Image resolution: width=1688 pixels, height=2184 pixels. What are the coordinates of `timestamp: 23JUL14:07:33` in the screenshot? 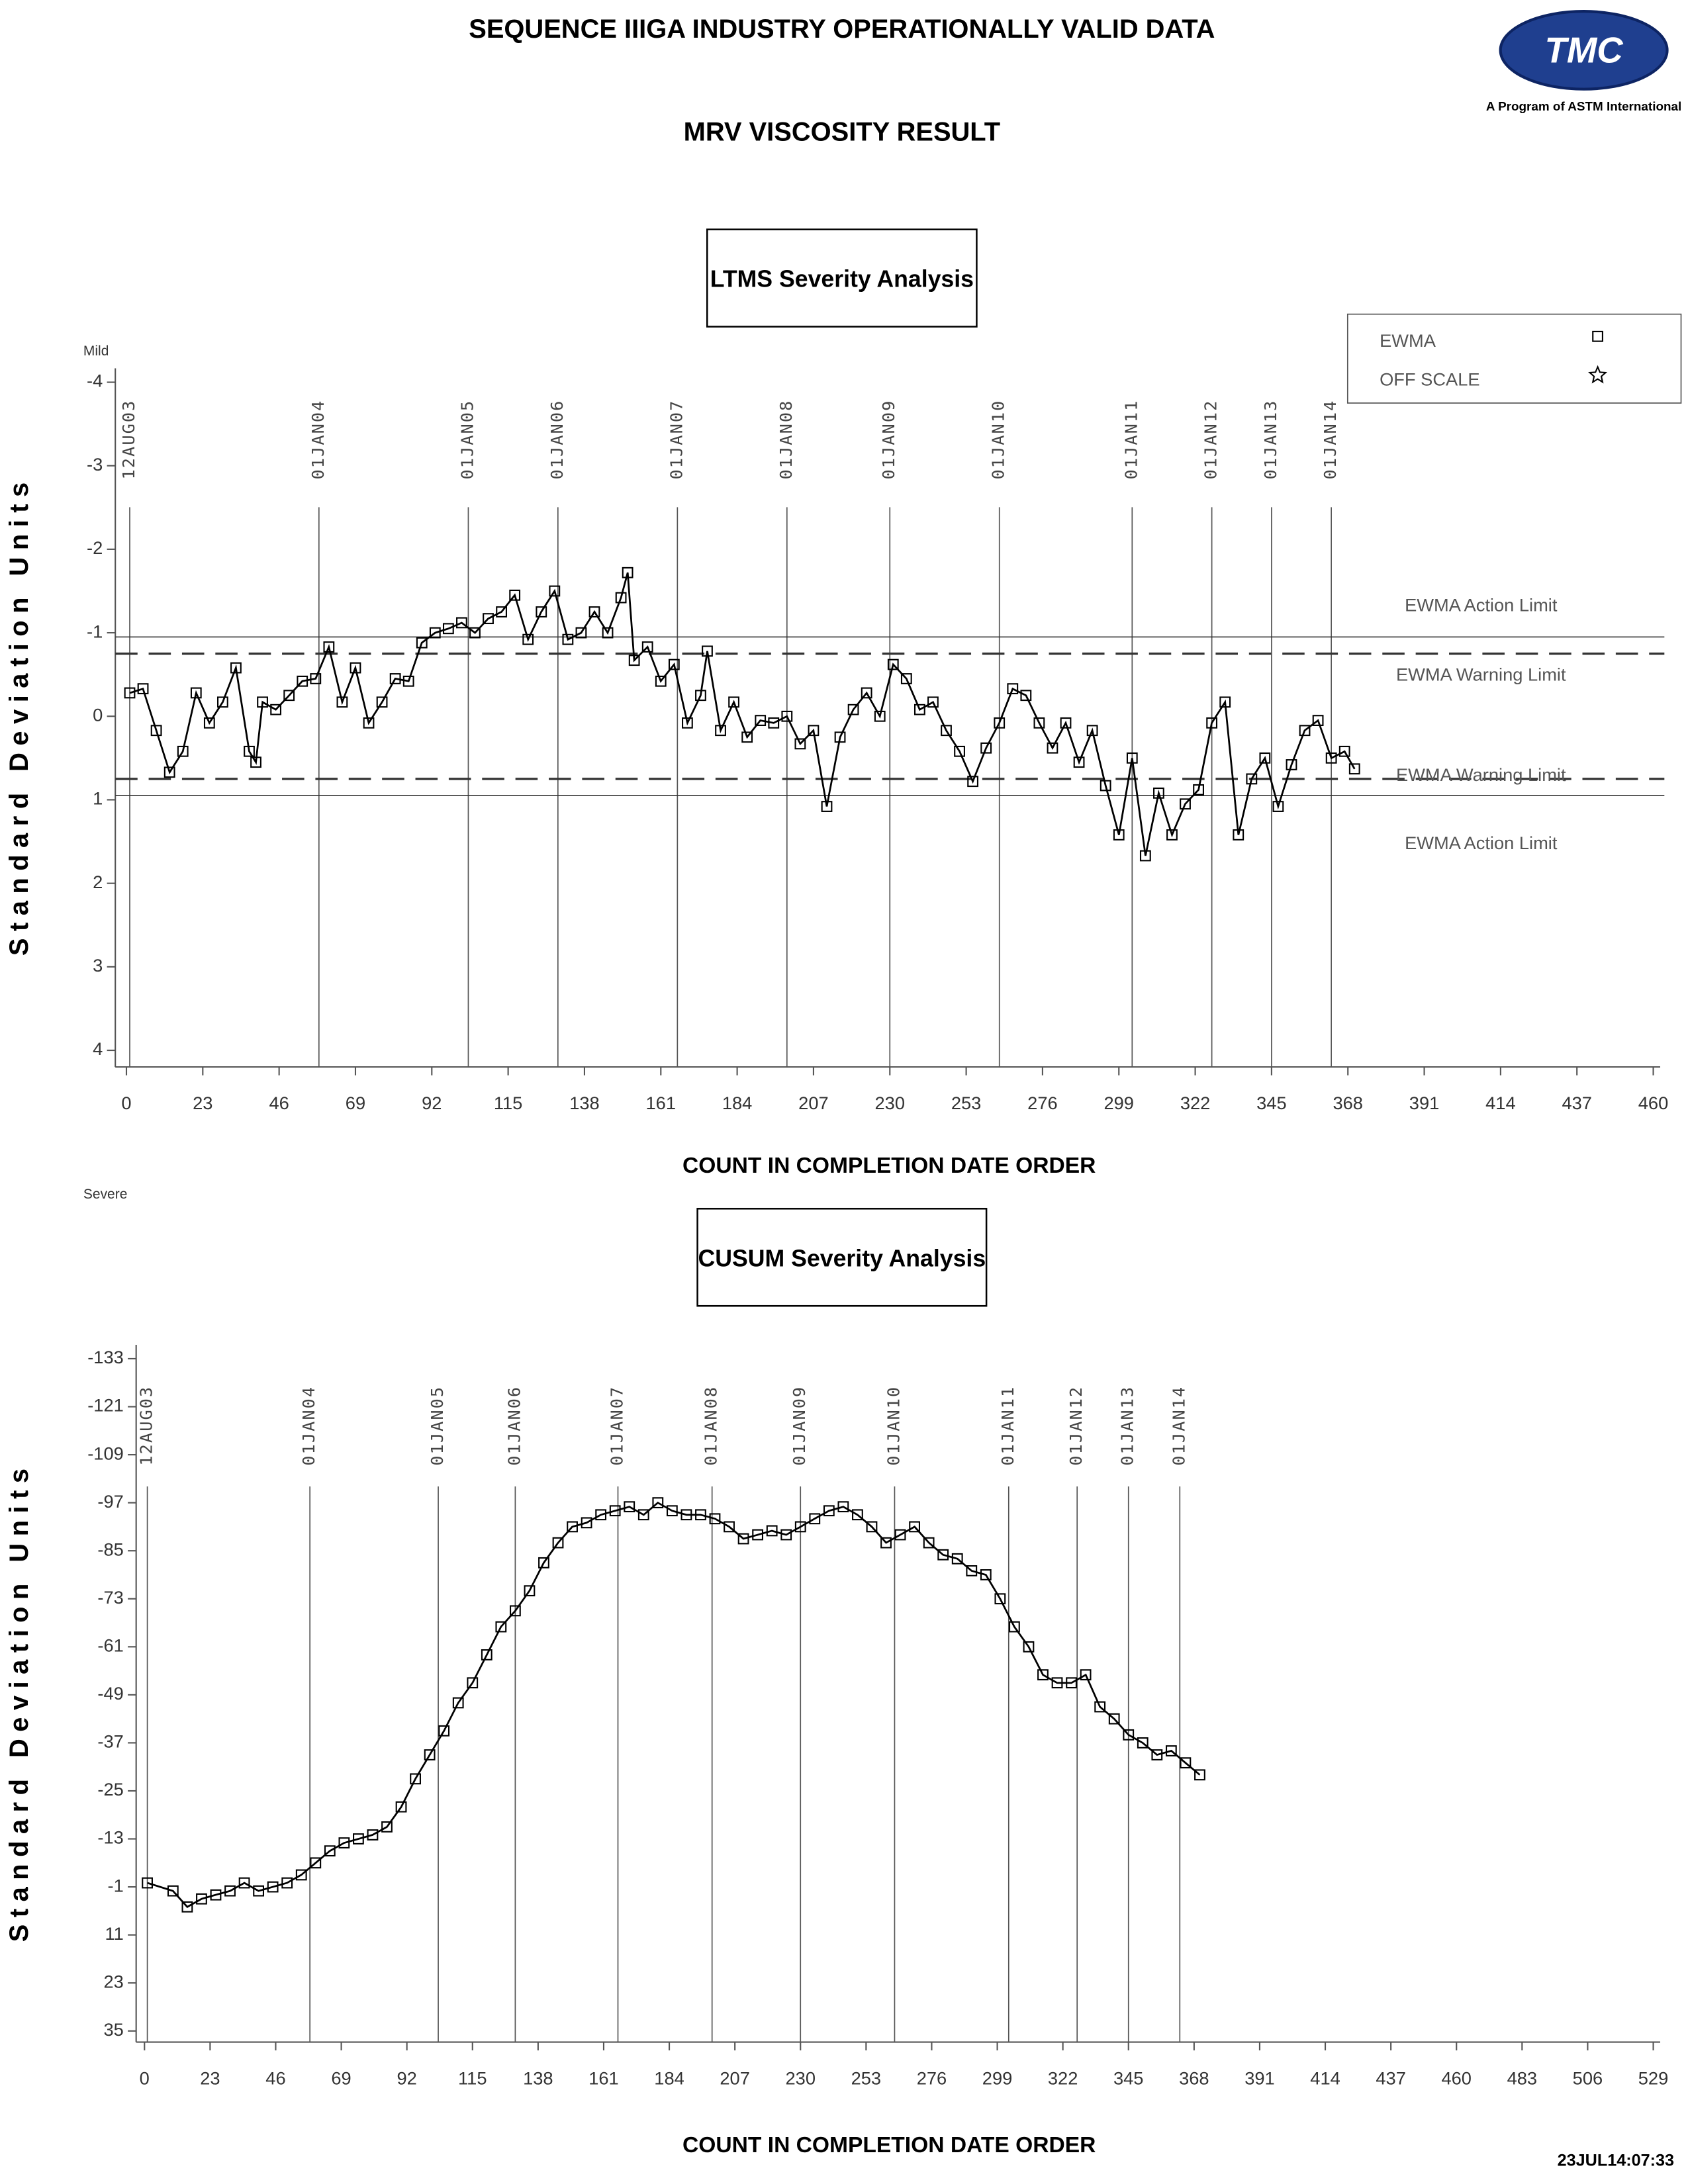 It's located at (1616, 2161).